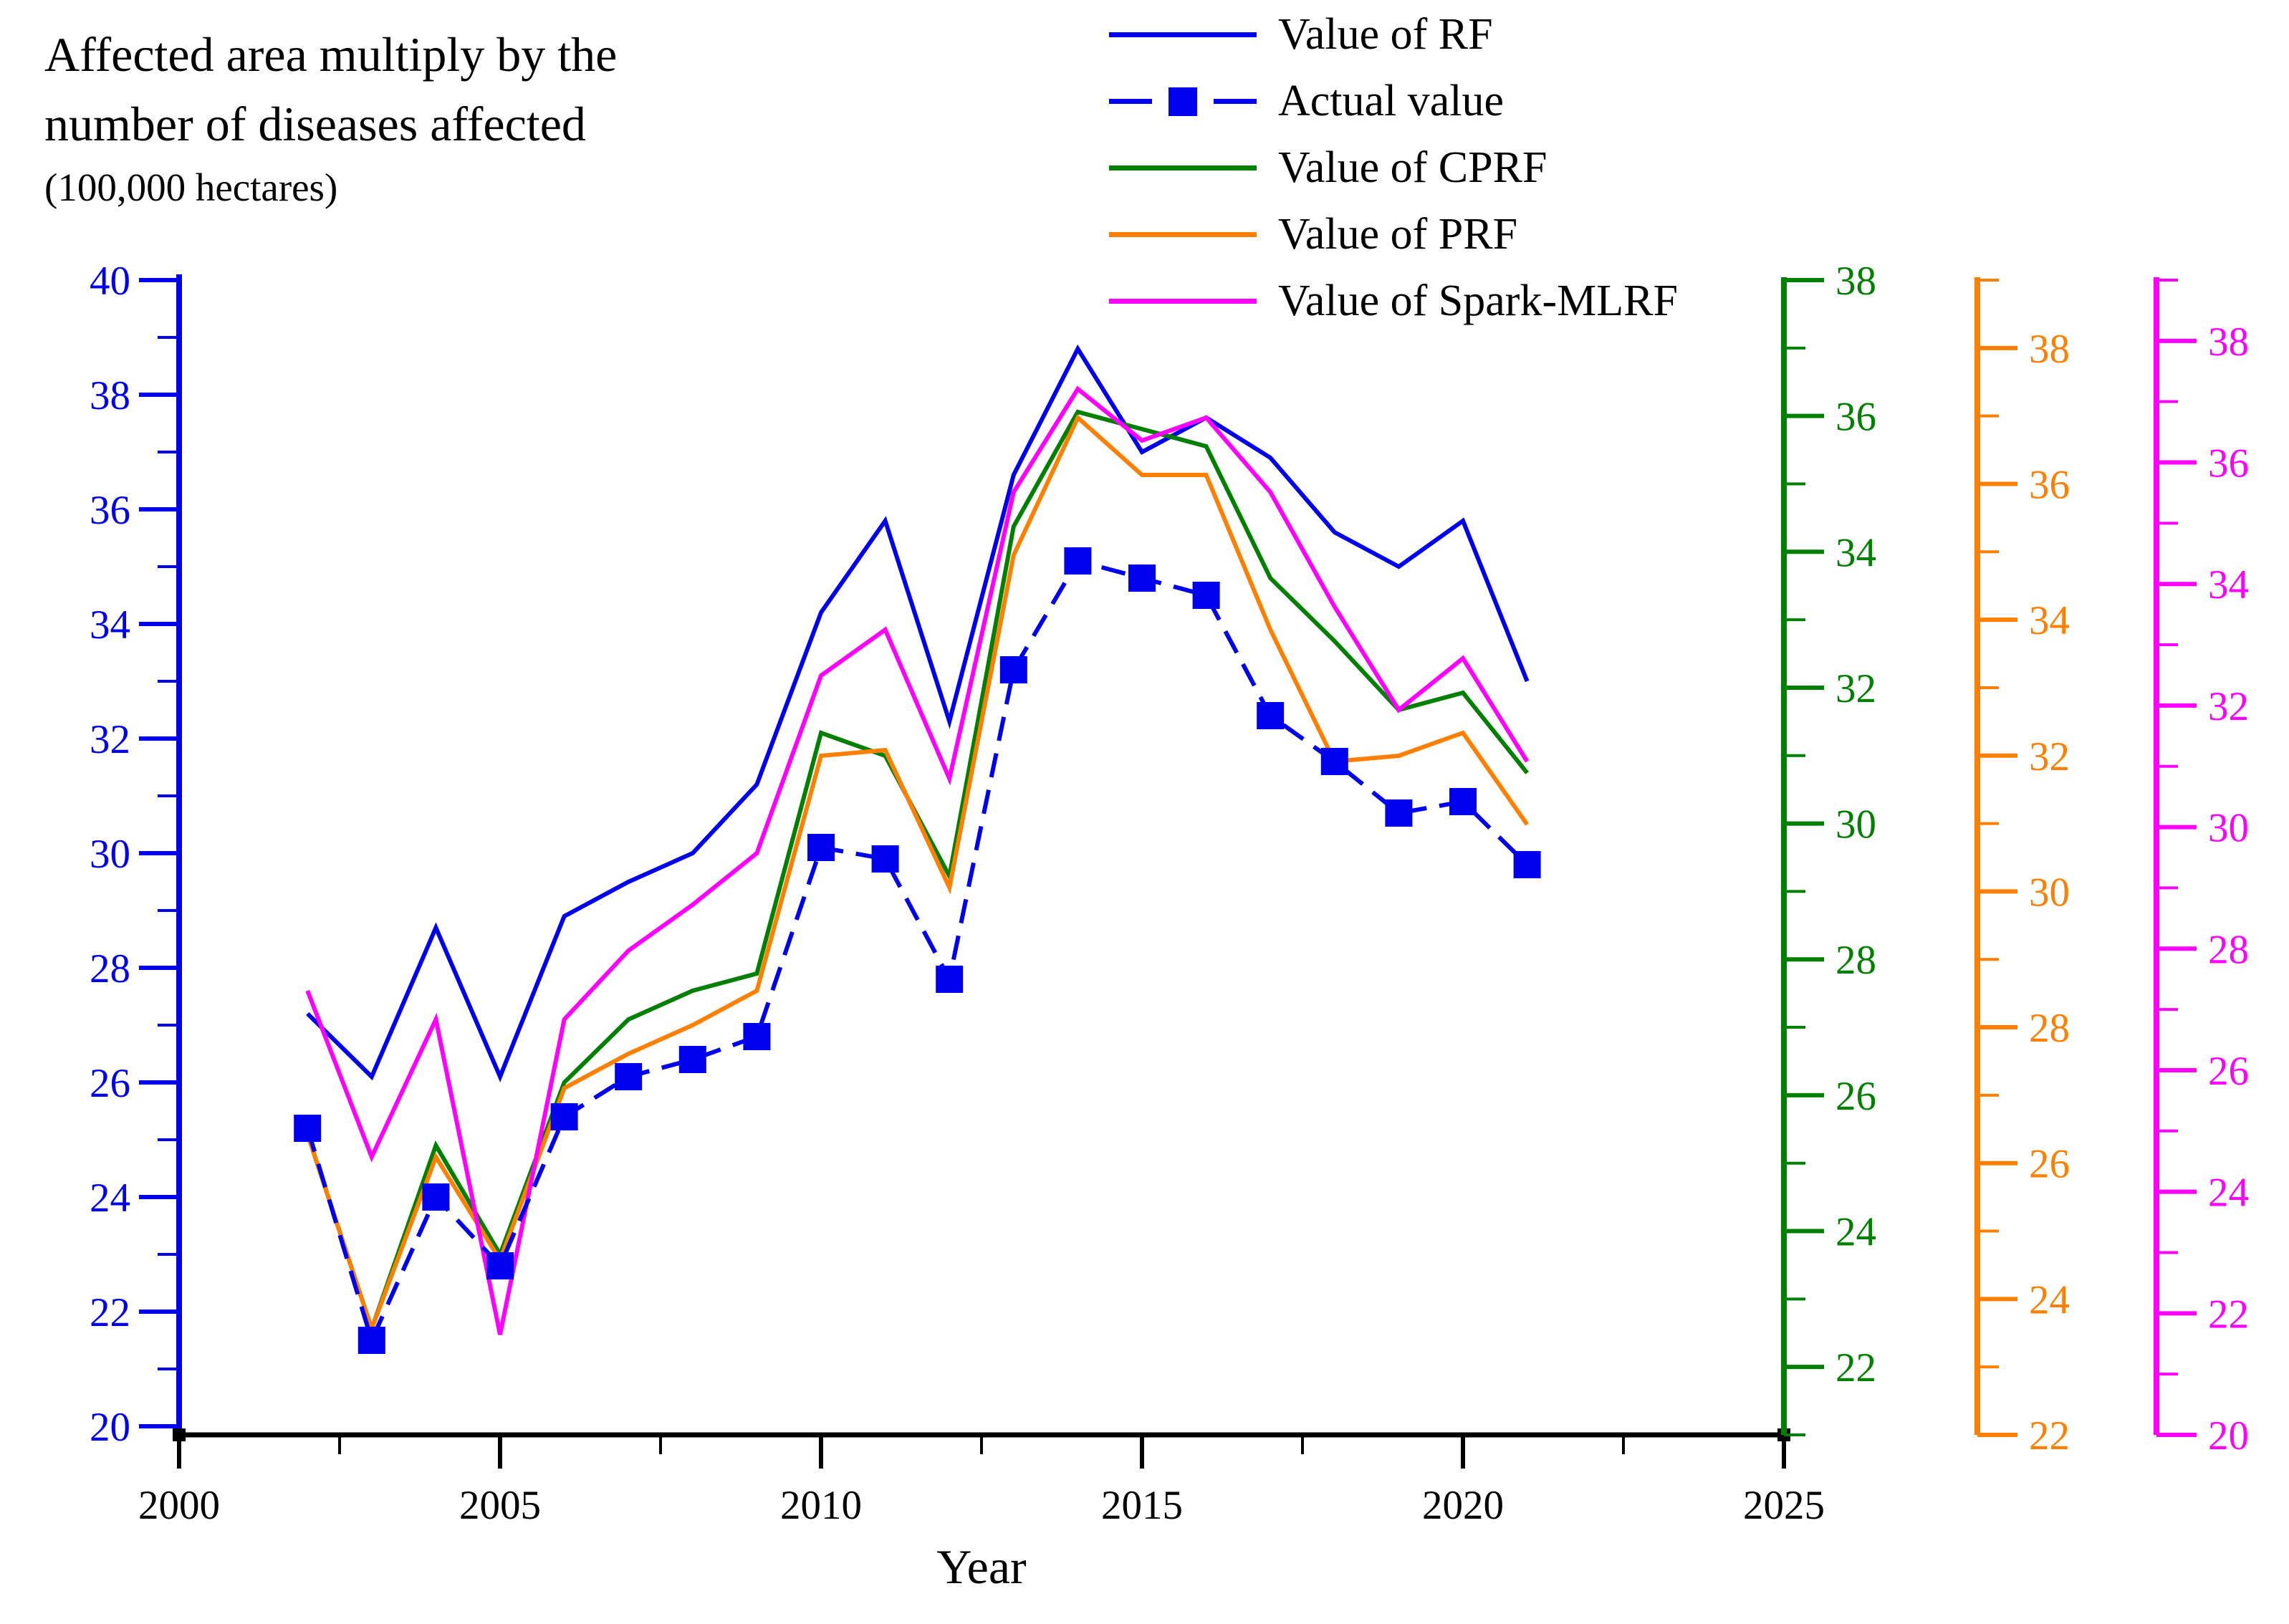 This screenshot has width=2289, height=1624. Describe the element at coordinates (2049, 485) in the screenshot. I see `orange-axis-tick-label: 36` at that location.